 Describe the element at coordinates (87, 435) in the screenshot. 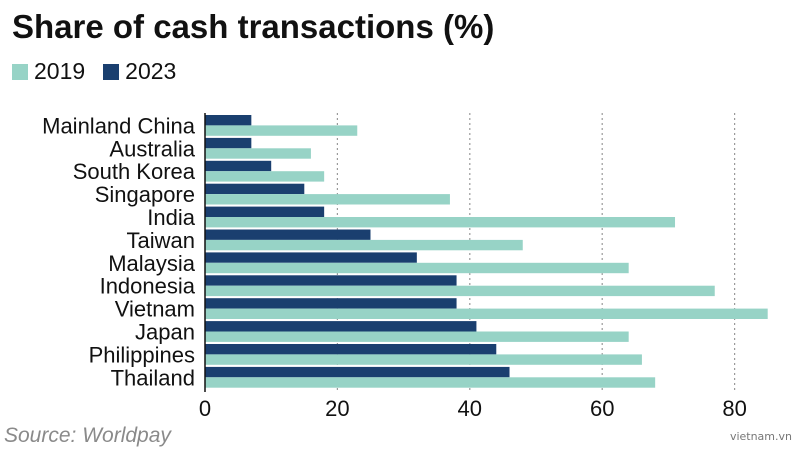

I see `source-note: Source: Worldpay` at that location.